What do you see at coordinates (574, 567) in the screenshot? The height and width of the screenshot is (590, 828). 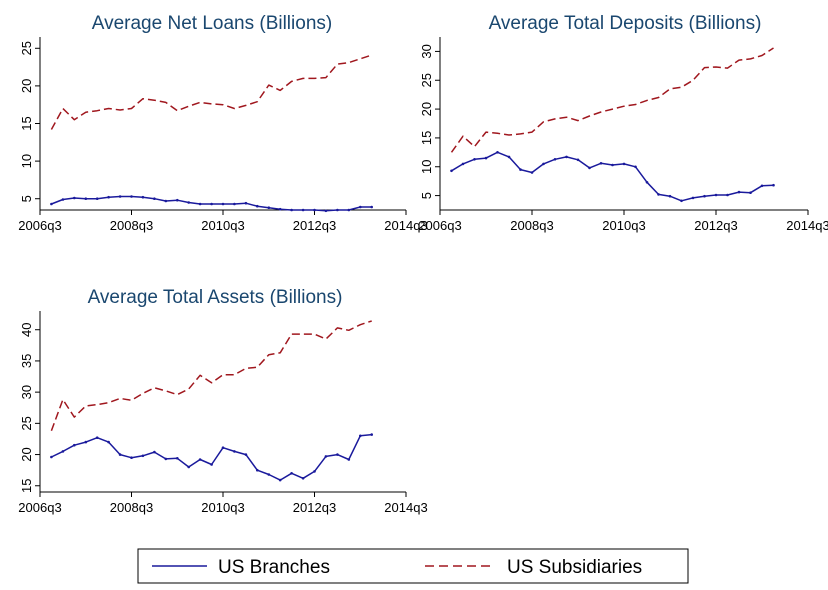 I see `legend-label-subsidiaries: US Subsidiaries` at bounding box center [574, 567].